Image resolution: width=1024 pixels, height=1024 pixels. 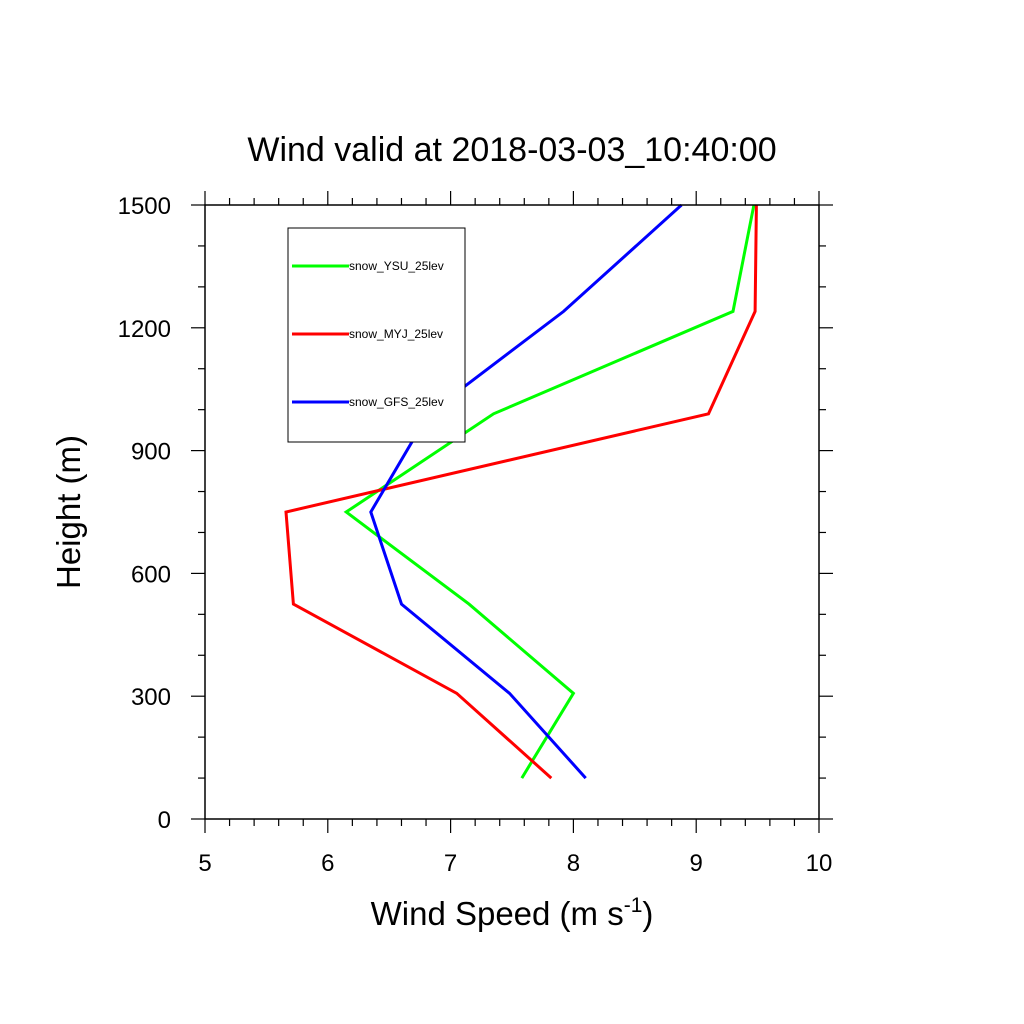 I want to click on x-tick-label: 6, so click(x=327, y=863).